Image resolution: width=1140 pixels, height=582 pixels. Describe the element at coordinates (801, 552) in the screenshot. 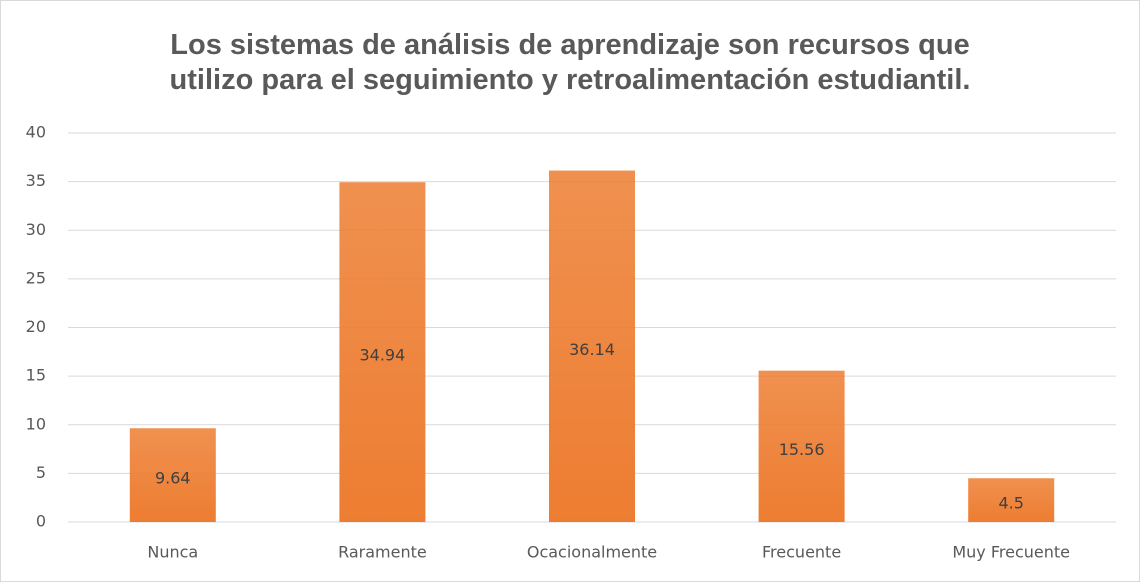

I see `x-tick-label: Frecuente` at that location.